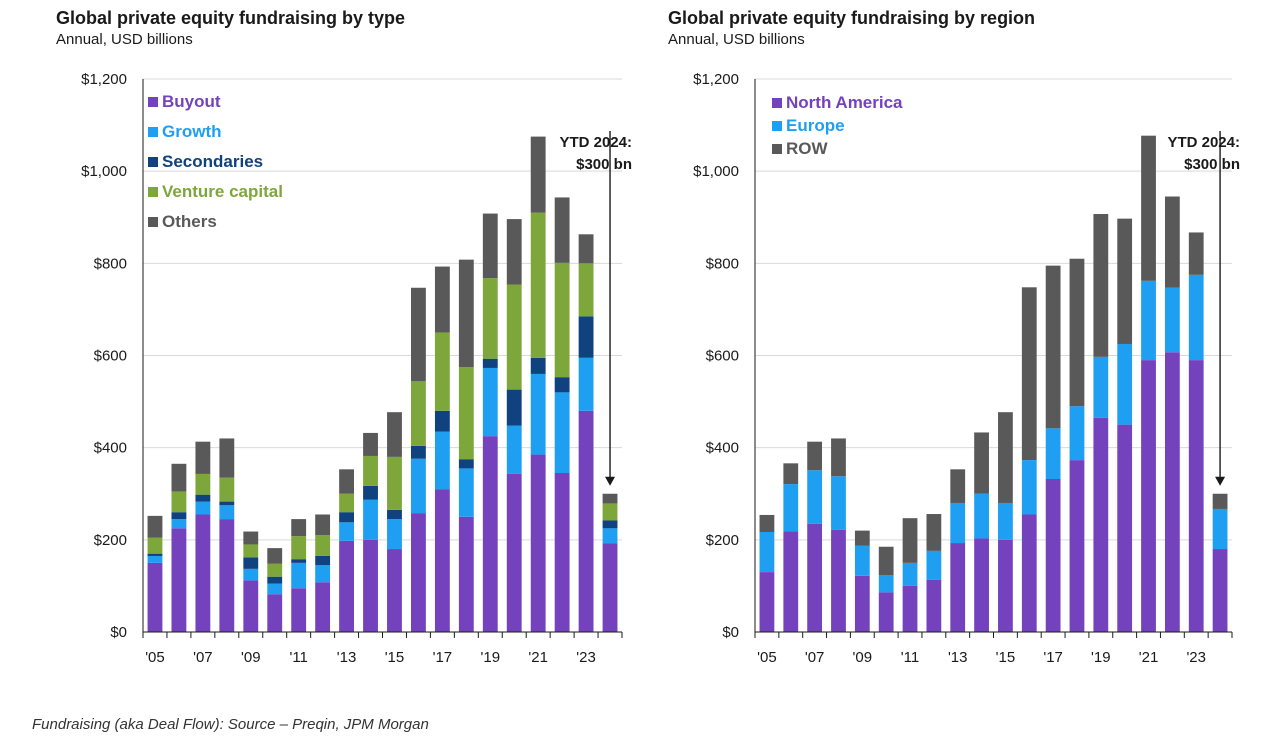  What do you see at coordinates (490, 246) in the screenshot?
I see `bar-others-2019` at bounding box center [490, 246].